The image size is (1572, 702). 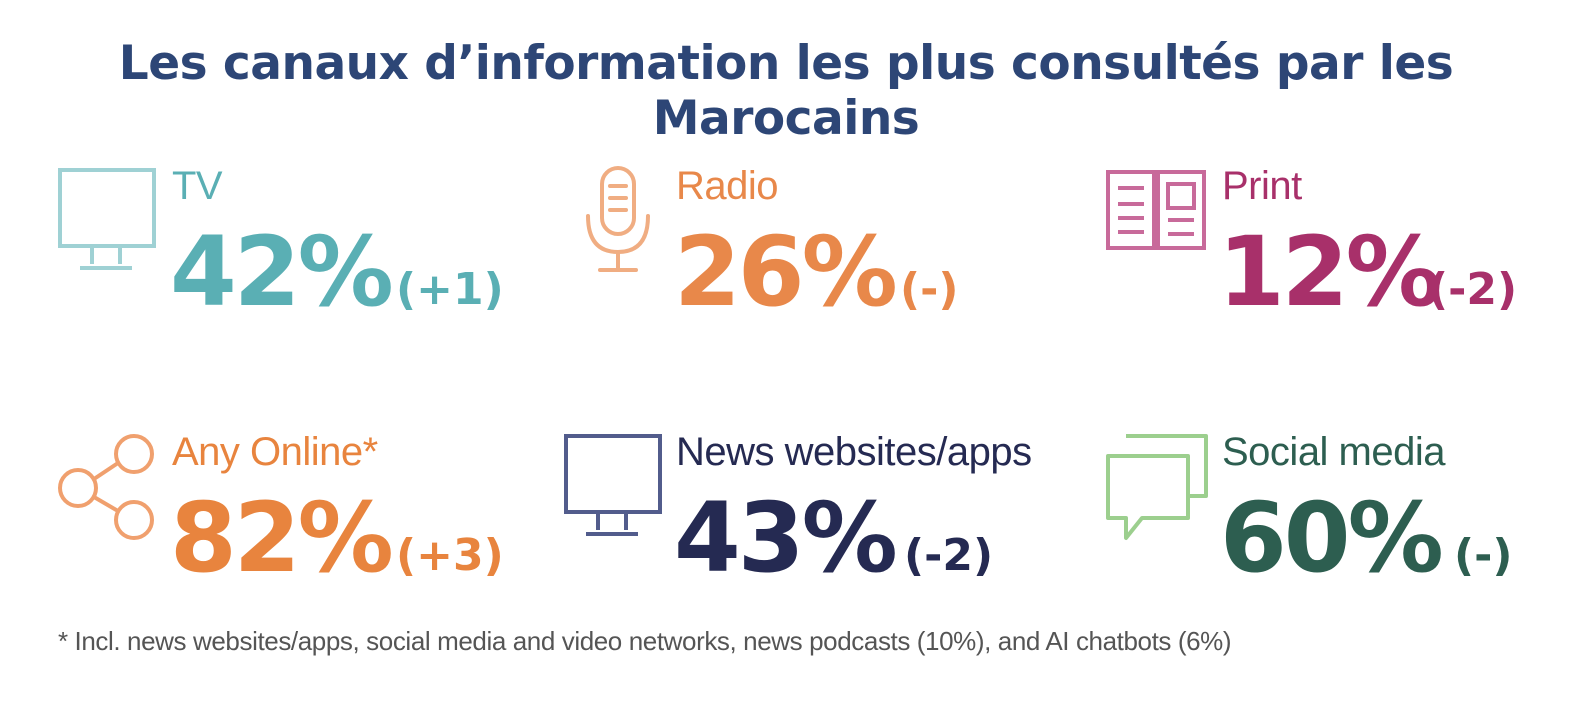 I want to click on stat-value-print: 12%, so click(x=1330, y=272).